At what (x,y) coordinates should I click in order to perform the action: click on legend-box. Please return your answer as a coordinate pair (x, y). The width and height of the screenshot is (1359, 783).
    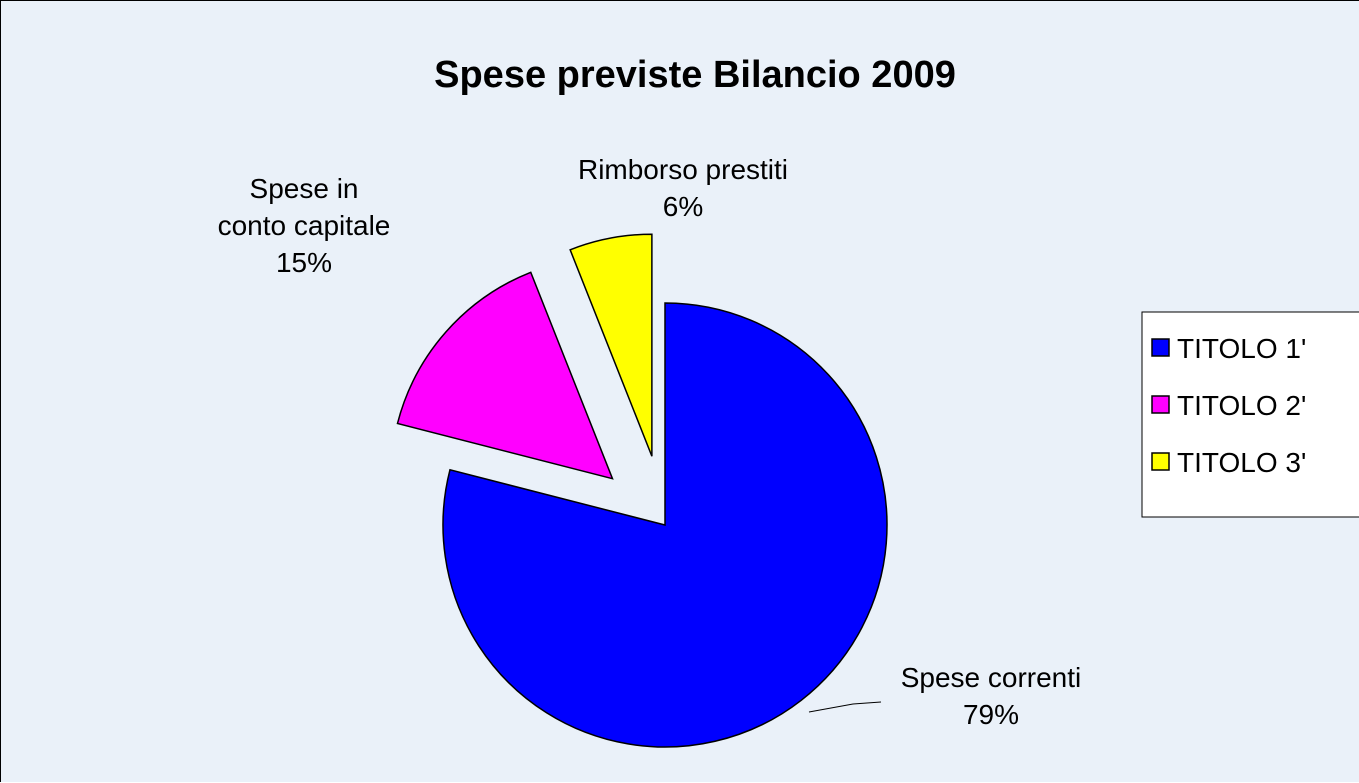
    Looking at the image, I should click on (1250, 414).